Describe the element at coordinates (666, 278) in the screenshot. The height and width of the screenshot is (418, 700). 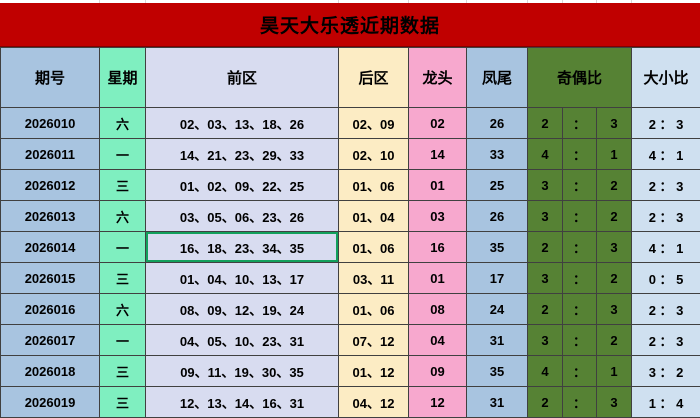
I see `cell-big-small-ratio: 0 ： 5` at that location.